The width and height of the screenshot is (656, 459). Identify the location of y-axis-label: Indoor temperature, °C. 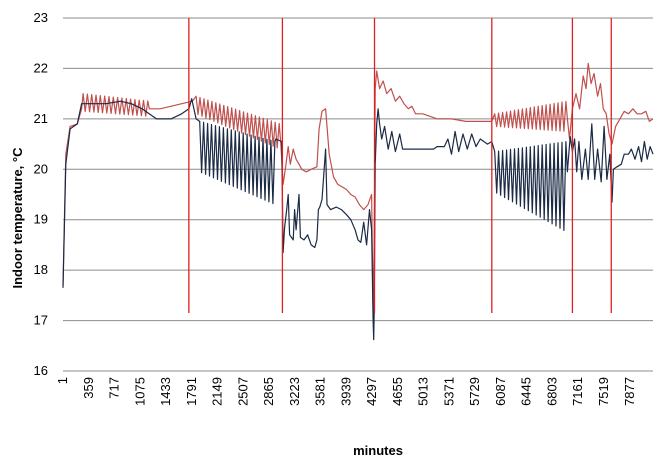
(17, 218).